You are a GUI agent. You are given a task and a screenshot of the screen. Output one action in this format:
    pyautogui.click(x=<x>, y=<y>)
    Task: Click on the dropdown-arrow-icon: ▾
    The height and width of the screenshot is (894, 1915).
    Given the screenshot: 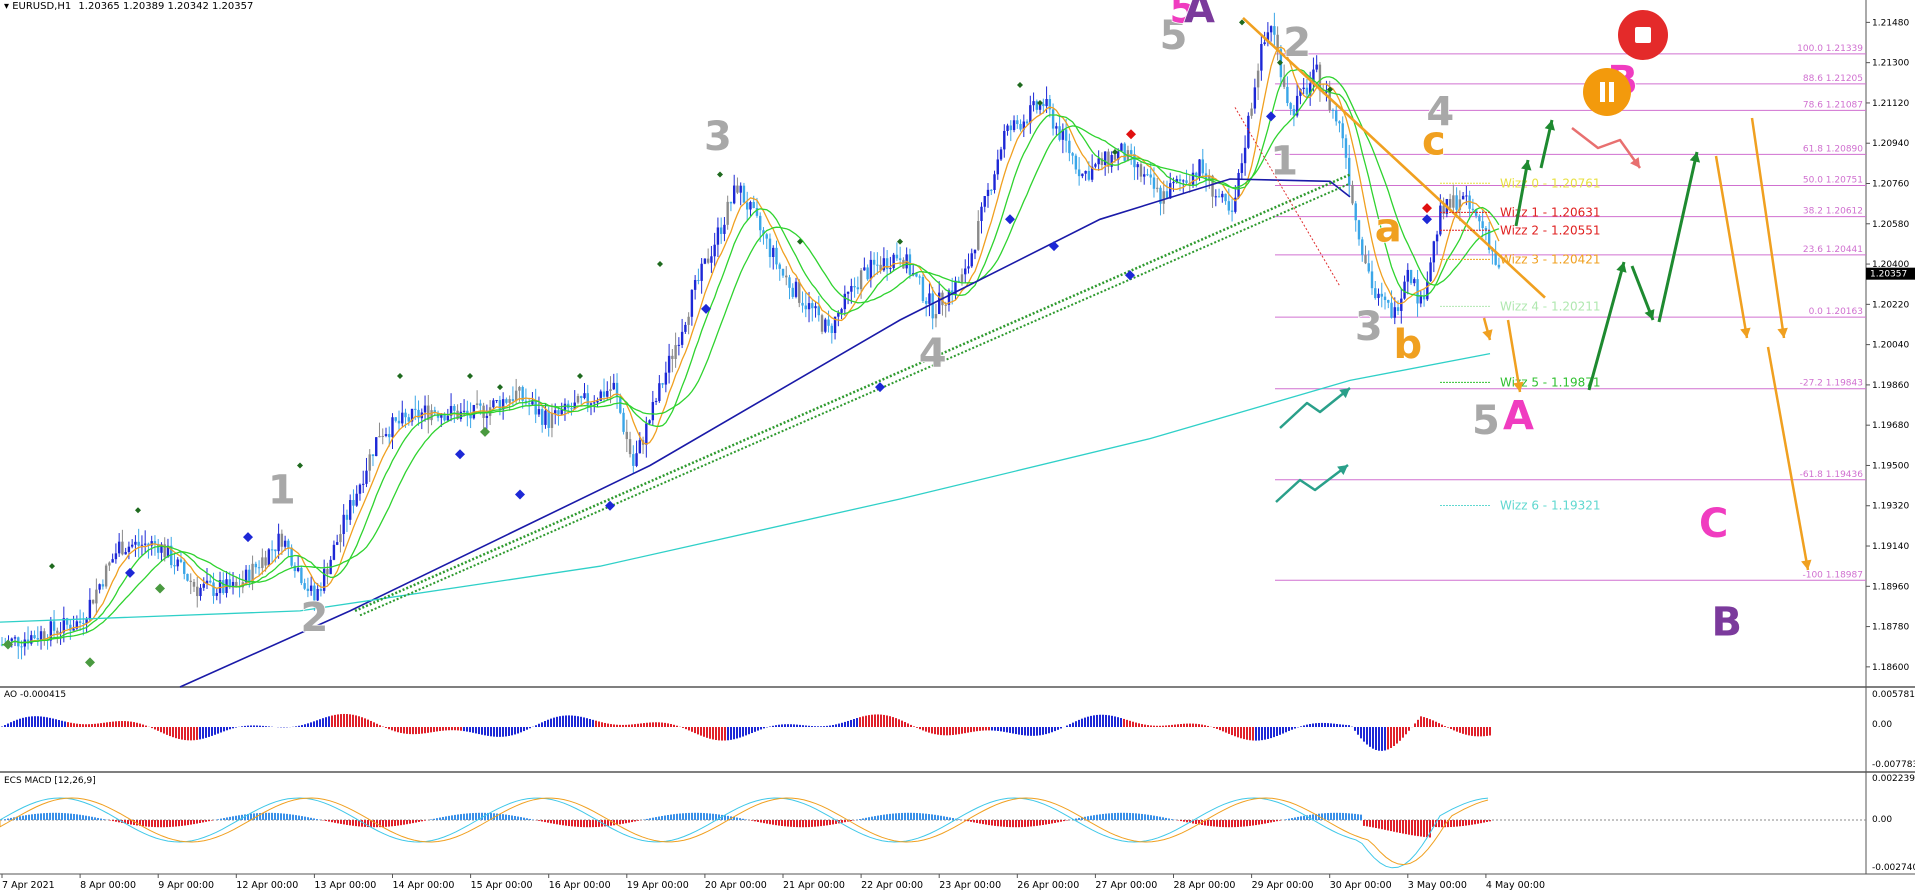 What is the action you would take?
    pyautogui.click(x=7, y=6)
    